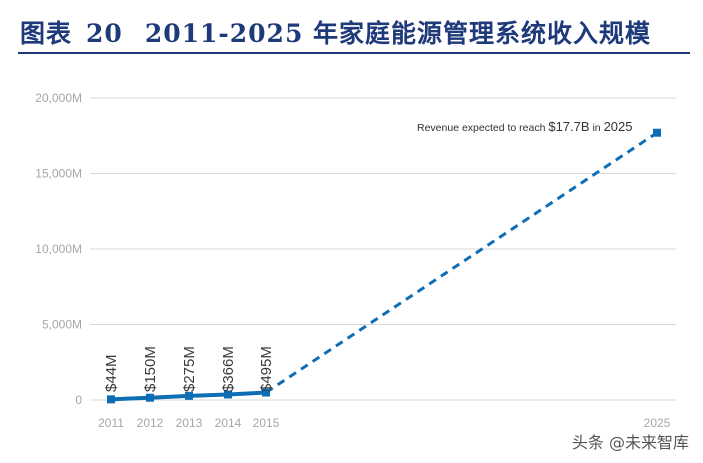  What do you see at coordinates (228, 394) in the screenshot?
I see `data-point-2014` at bounding box center [228, 394].